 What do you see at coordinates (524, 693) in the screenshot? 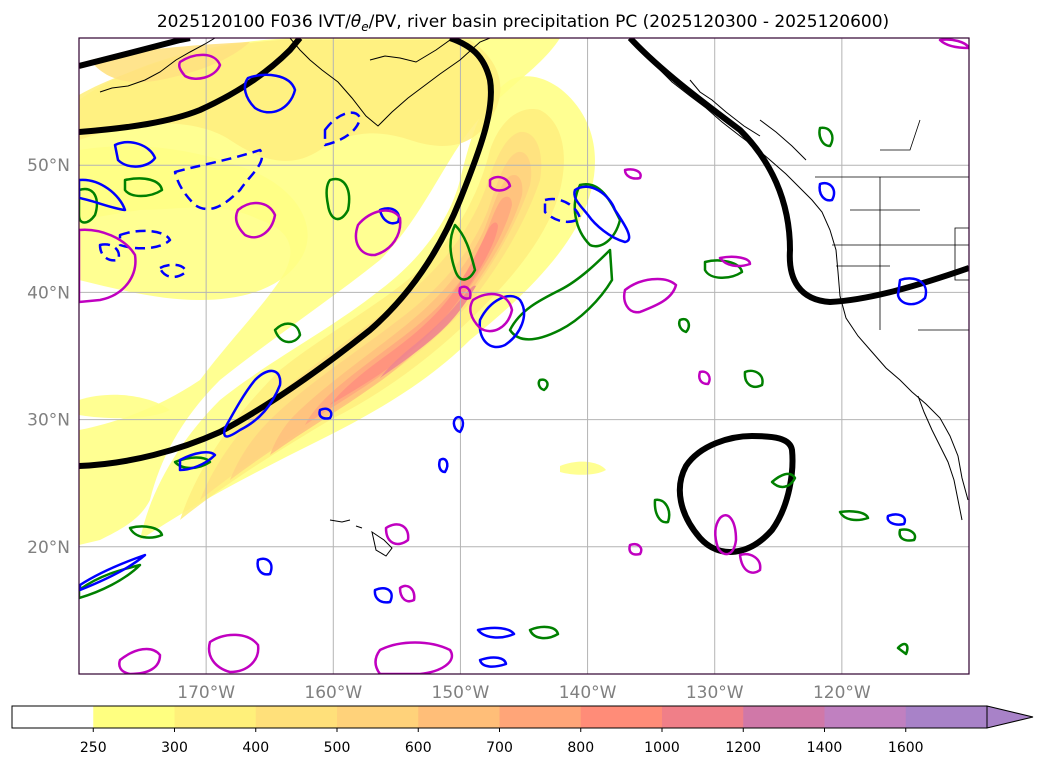
I see `lon-tick-labels: 170°W 160°W 150°W 140°W 130°W 120°W` at bounding box center [524, 693].